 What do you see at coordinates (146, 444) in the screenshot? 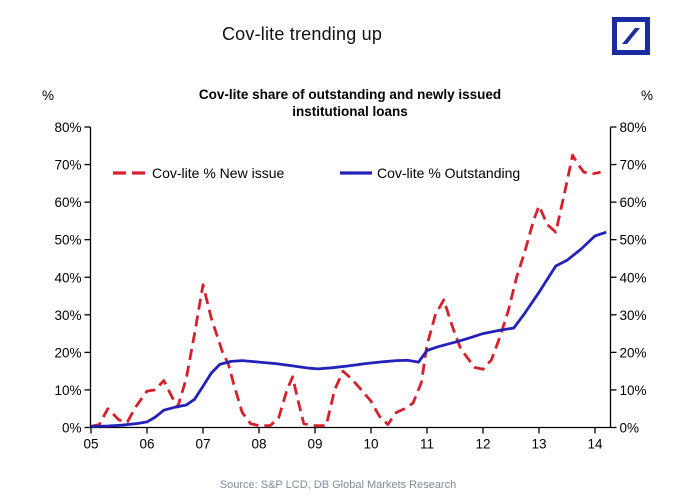
I see `x-tick-label: 06` at bounding box center [146, 444].